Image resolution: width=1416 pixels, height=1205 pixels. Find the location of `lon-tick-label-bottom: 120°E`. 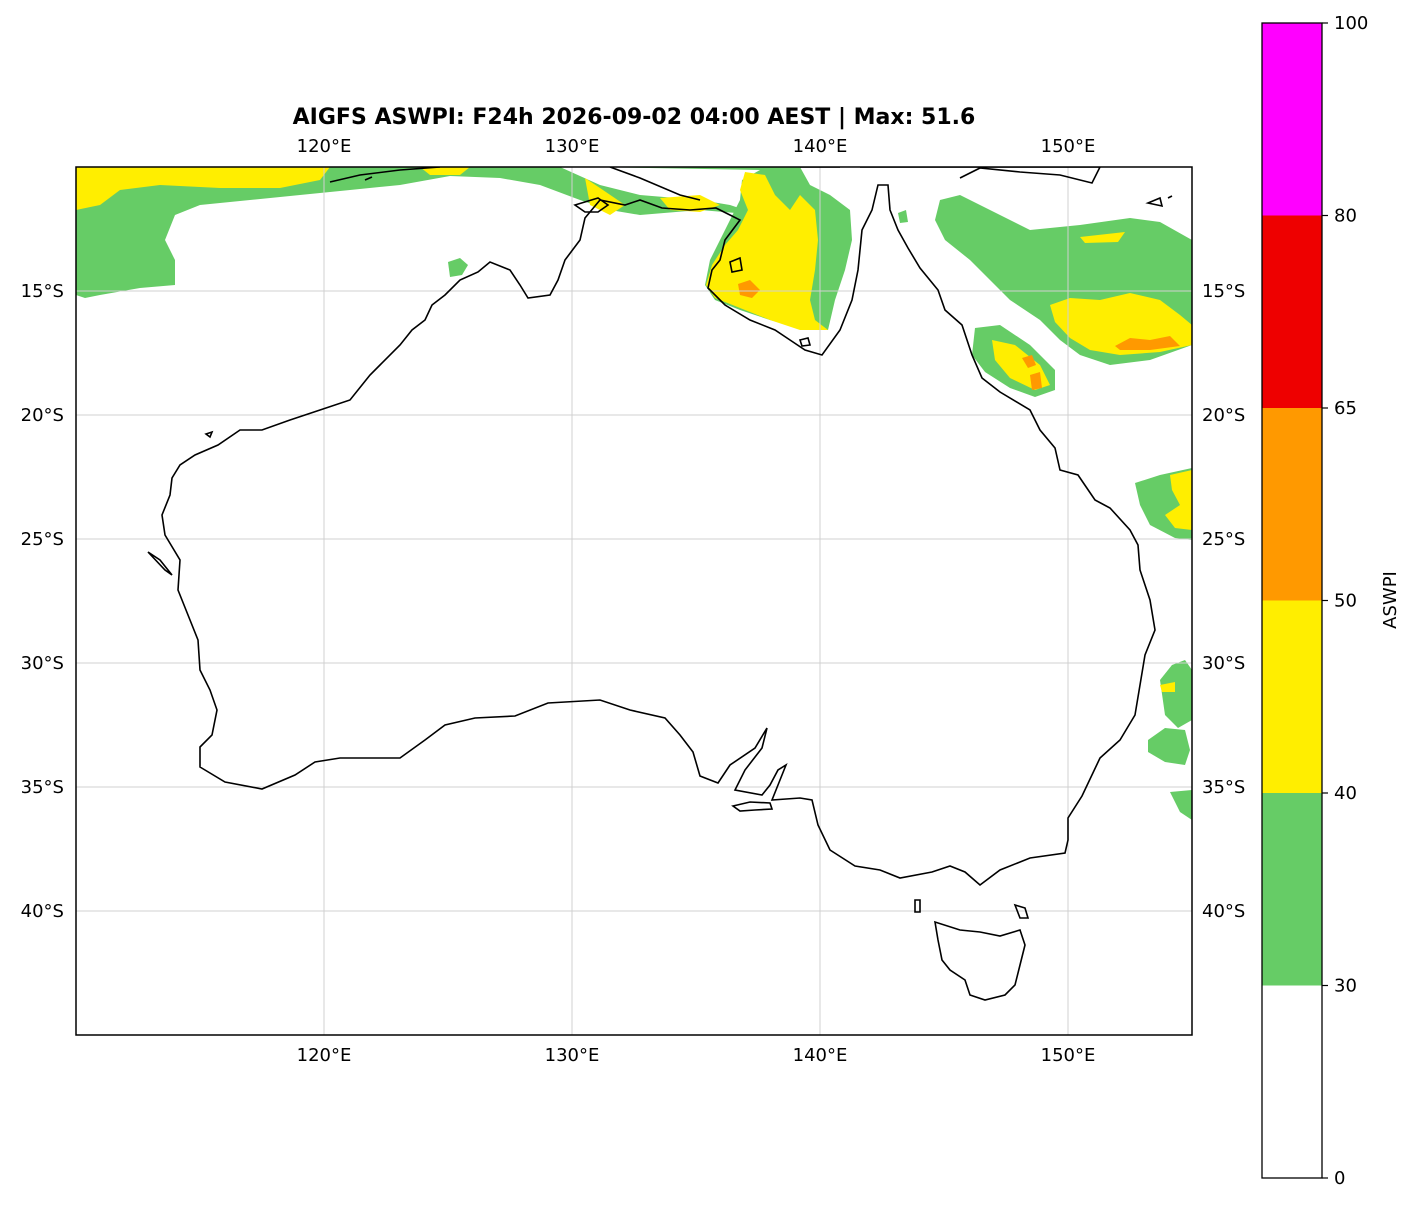

lon-tick-label-bottom: 120°E is located at coordinates (324, 1055).